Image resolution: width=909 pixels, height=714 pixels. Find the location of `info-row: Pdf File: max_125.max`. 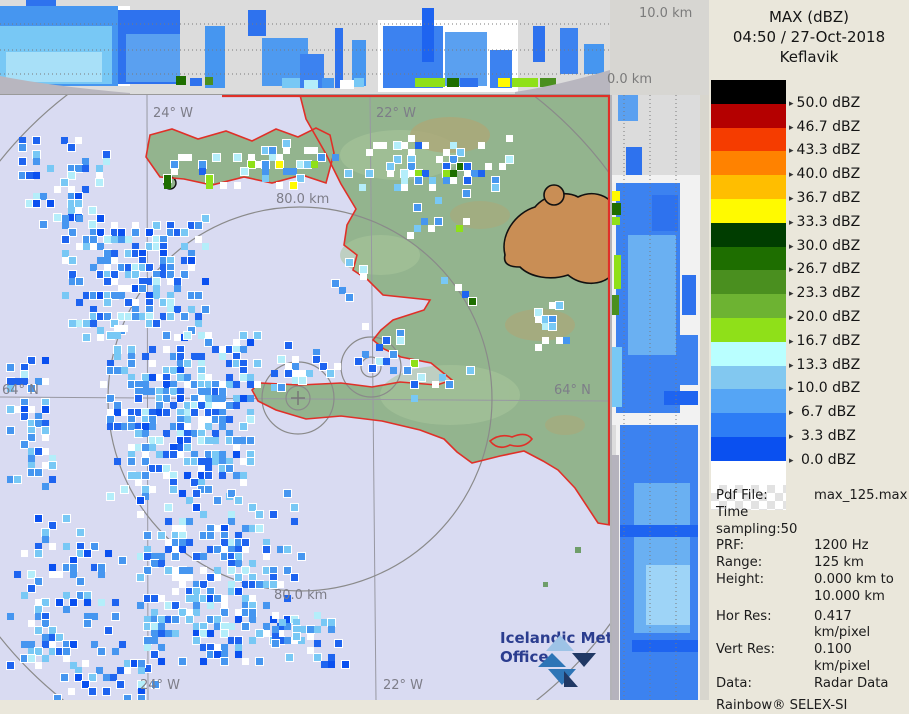

info-row: Pdf File: max_125.max is located at coordinates (812, 496).